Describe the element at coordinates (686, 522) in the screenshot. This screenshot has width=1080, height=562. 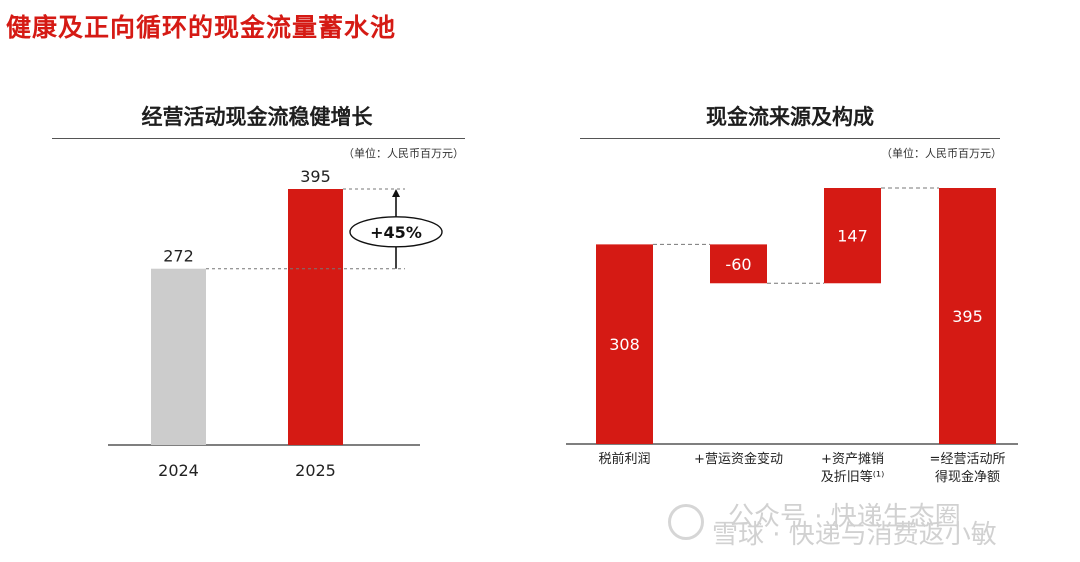
I see `watermark-logo-icon` at that location.